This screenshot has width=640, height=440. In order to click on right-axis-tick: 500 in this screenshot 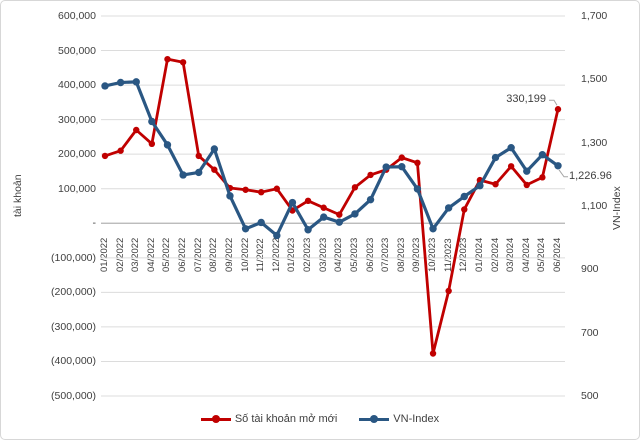, I will do `click(590, 396)`.